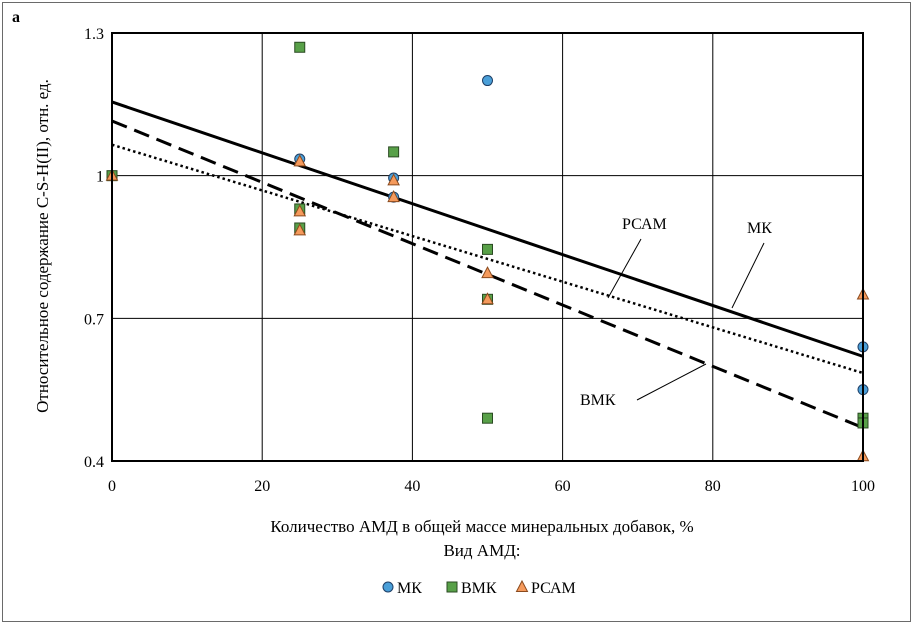 The width and height of the screenshot is (915, 626). I want to click on x-tick-label: 20, so click(262, 486).